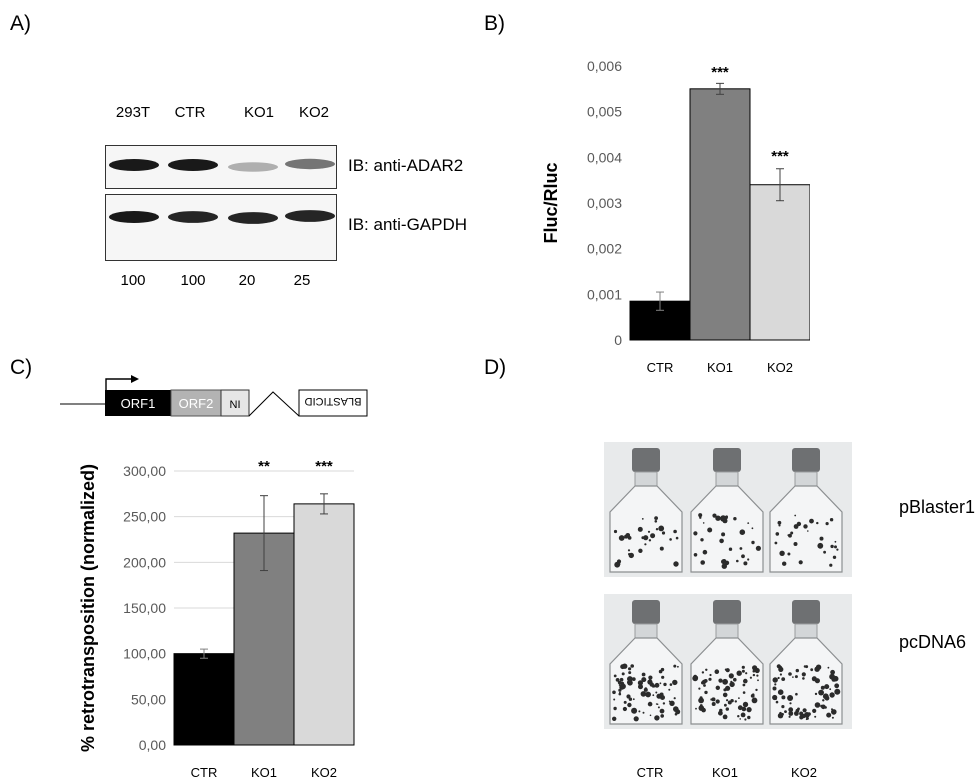  What do you see at coordinates (494, 23) in the screenshot?
I see `panel-b-label: B)` at bounding box center [494, 23].